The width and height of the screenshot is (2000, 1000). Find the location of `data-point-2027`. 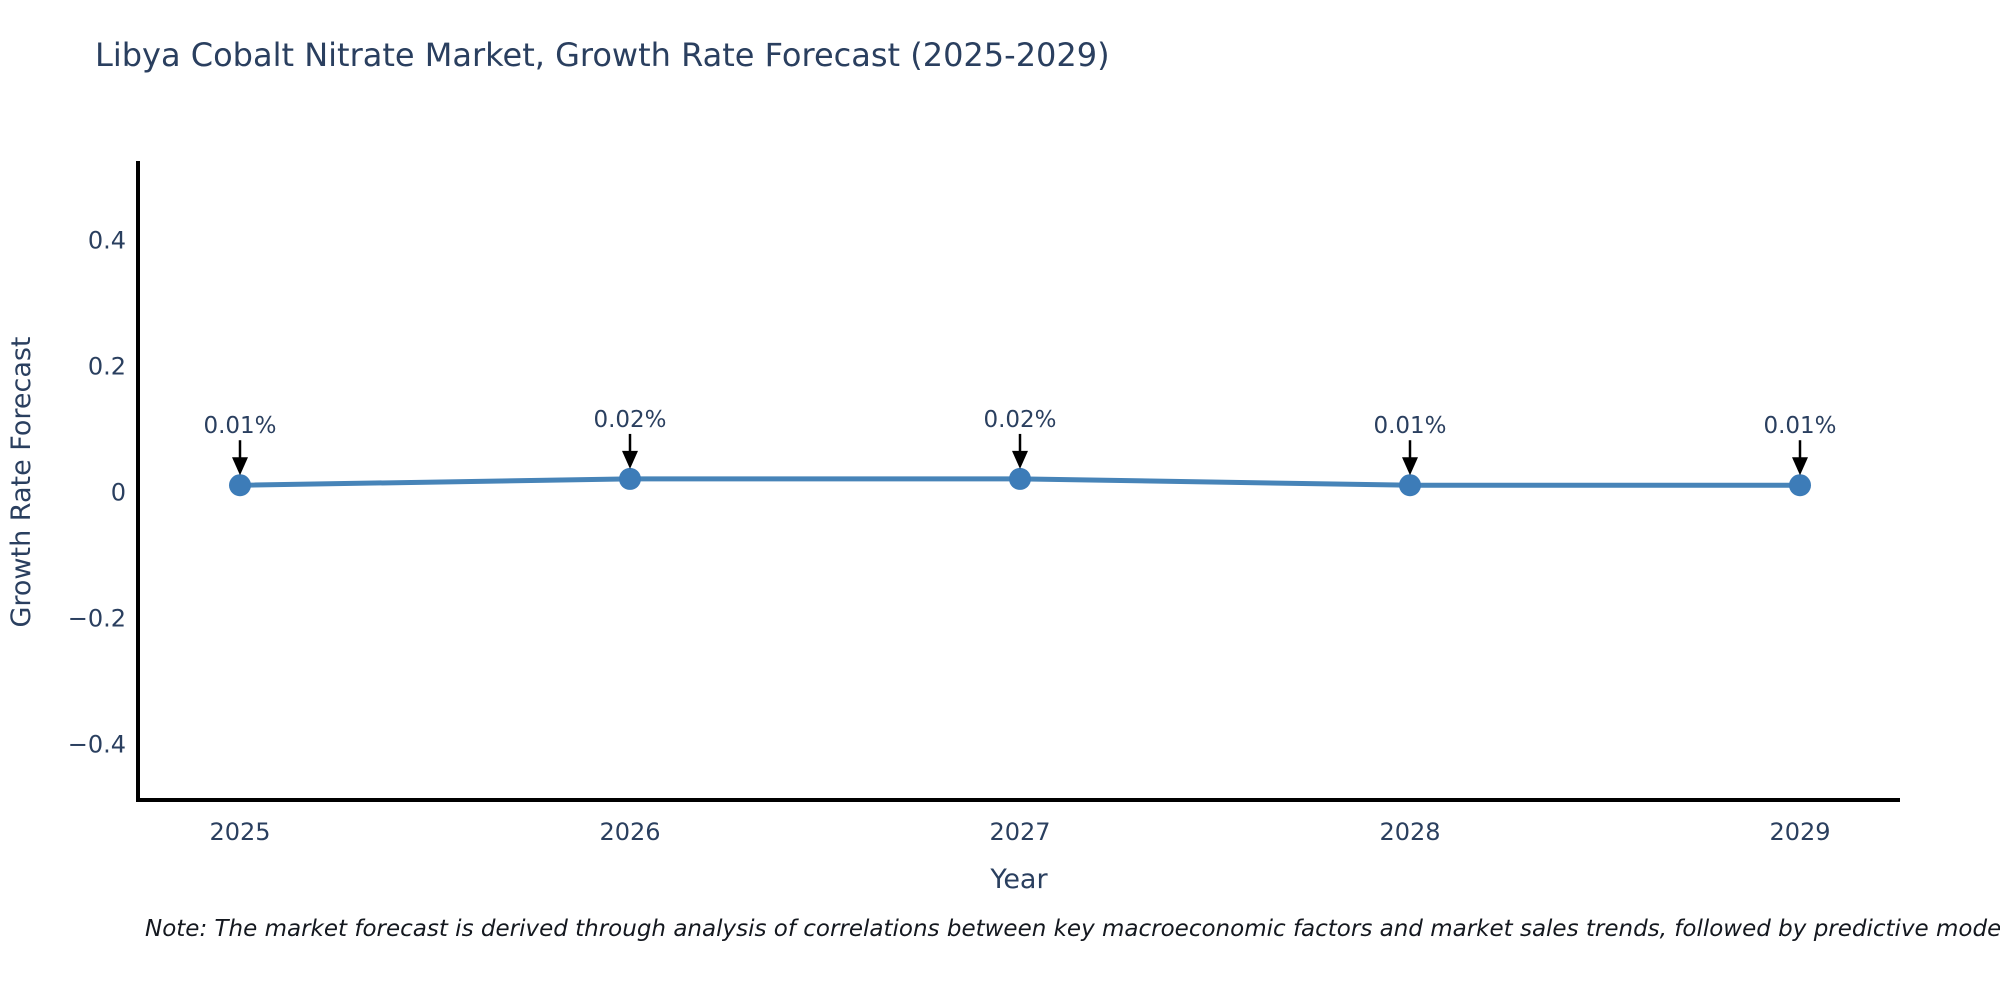

data-point-2027 is located at coordinates (1020, 478).